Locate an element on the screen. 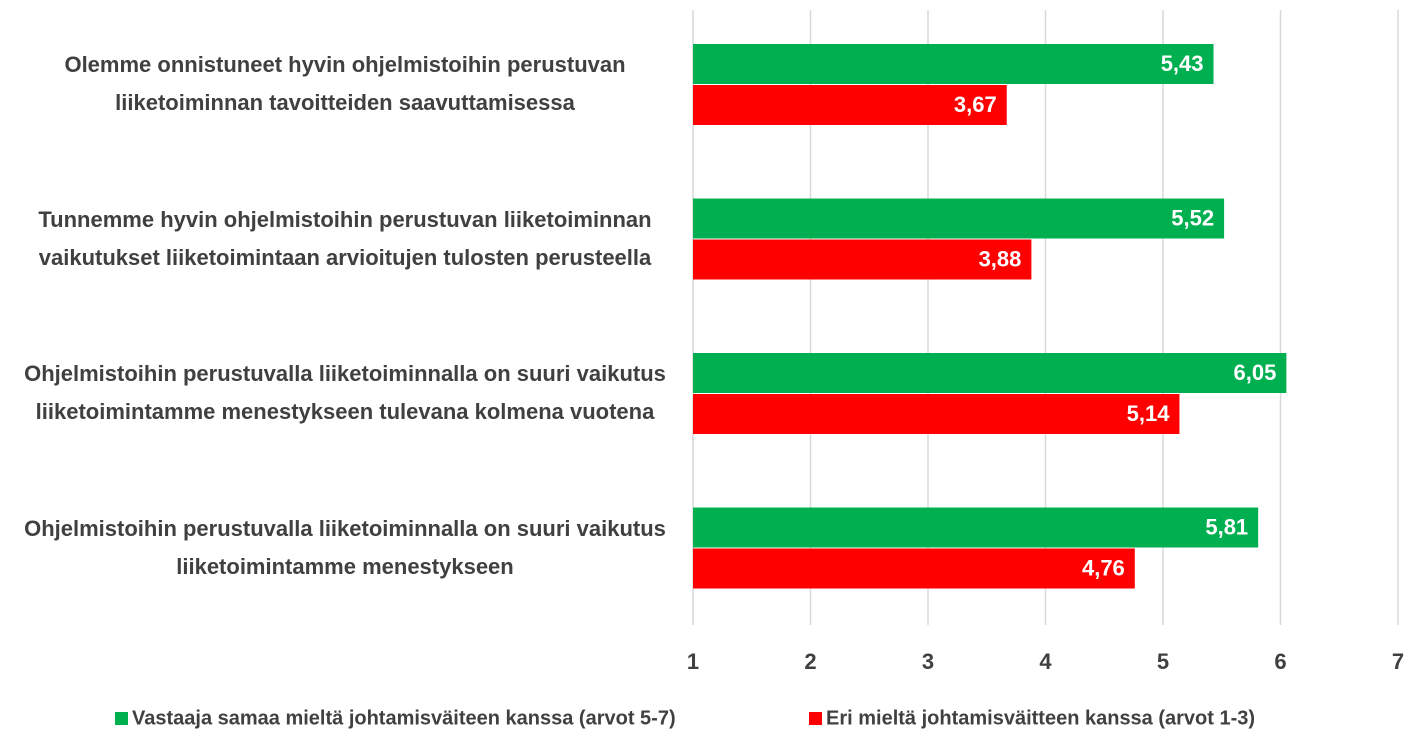 This screenshot has width=1419, height=754. x-tick-label: 2 is located at coordinates (810, 661).